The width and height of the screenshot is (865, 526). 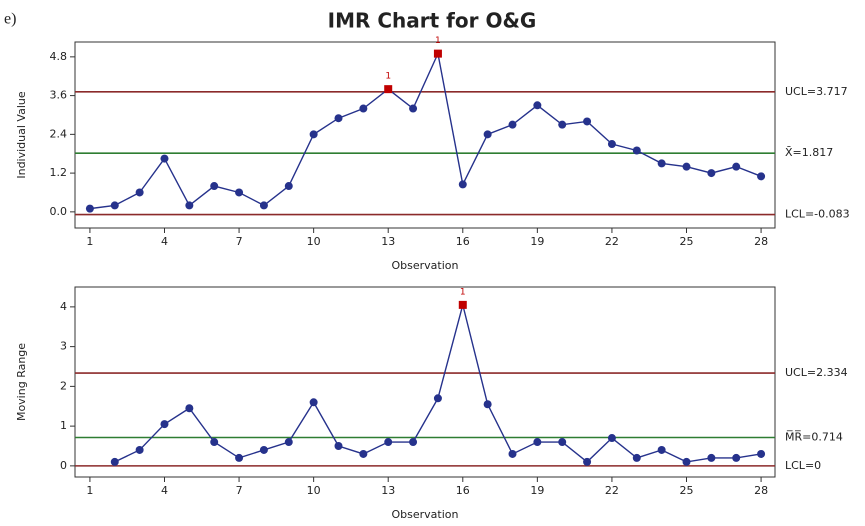 I want to click on y-tick-label: 1.2, so click(x=59, y=172).